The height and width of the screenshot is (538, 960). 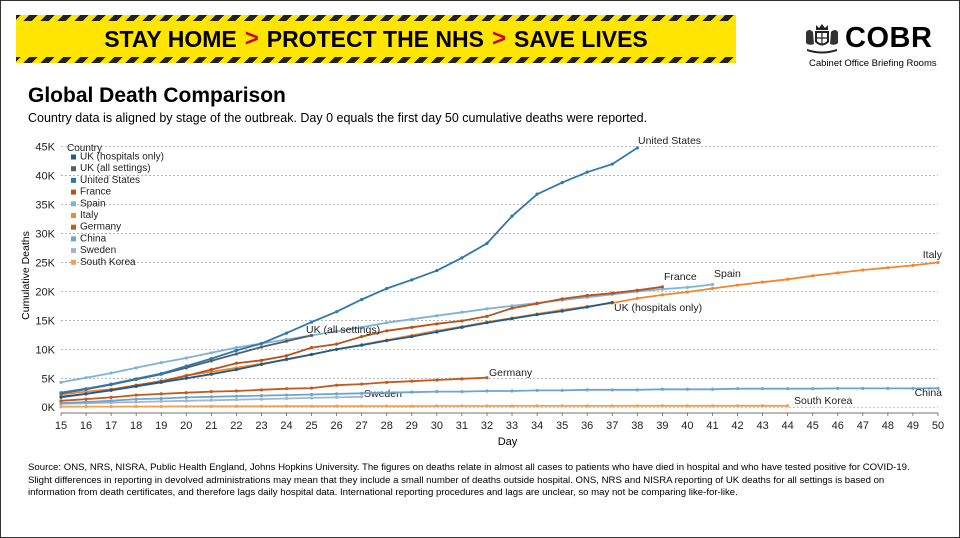 I want to click on legend-entry: China, so click(x=93, y=238).